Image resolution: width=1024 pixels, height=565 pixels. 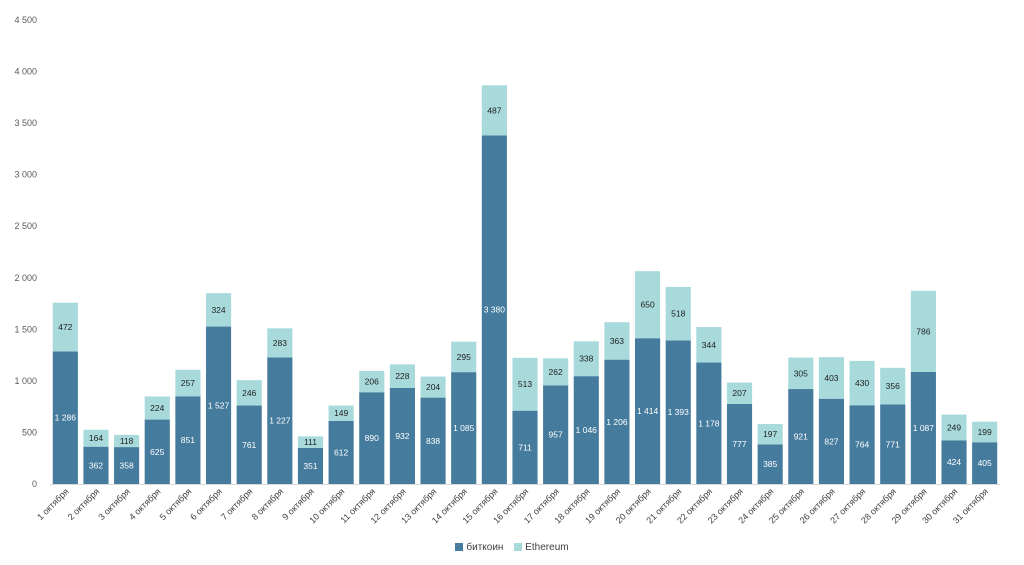 I want to click on data-label-bitcoin: 1 087, so click(x=924, y=428).